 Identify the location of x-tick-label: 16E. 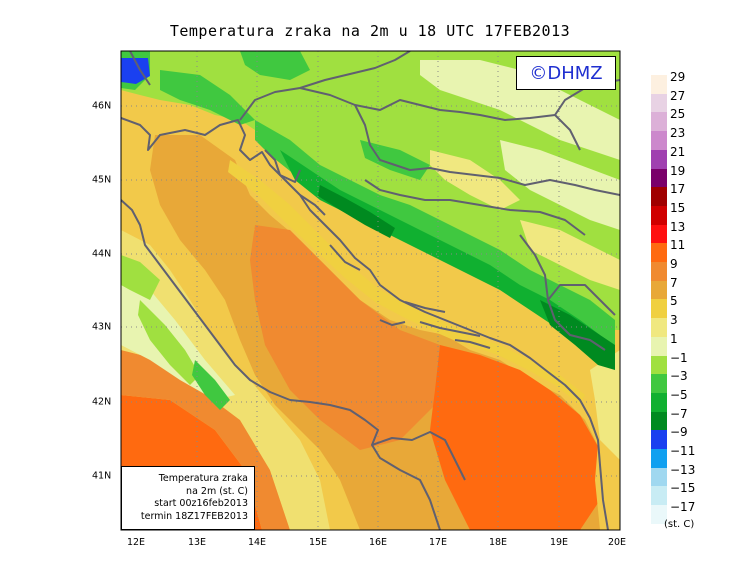
(378, 542).